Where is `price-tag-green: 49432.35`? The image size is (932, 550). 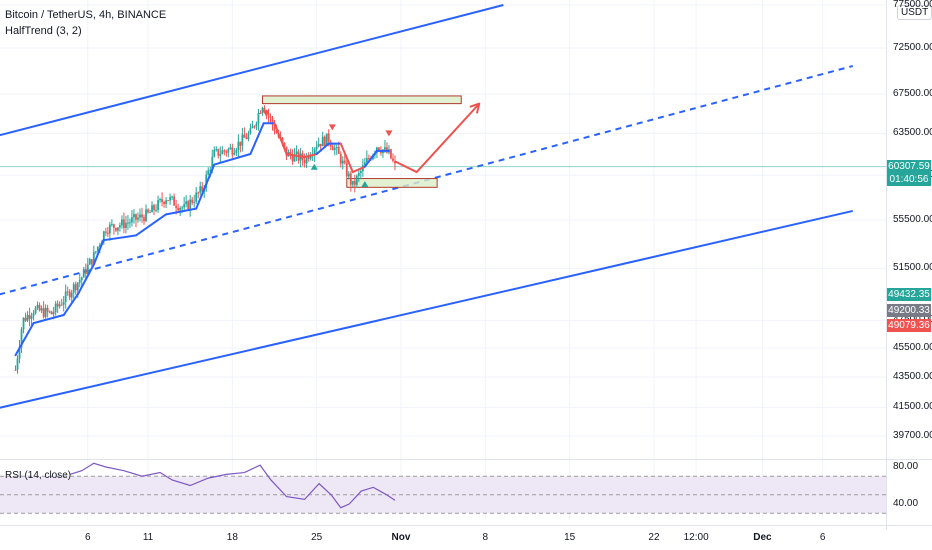
price-tag-green: 49432.35 is located at coordinates (909, 294).